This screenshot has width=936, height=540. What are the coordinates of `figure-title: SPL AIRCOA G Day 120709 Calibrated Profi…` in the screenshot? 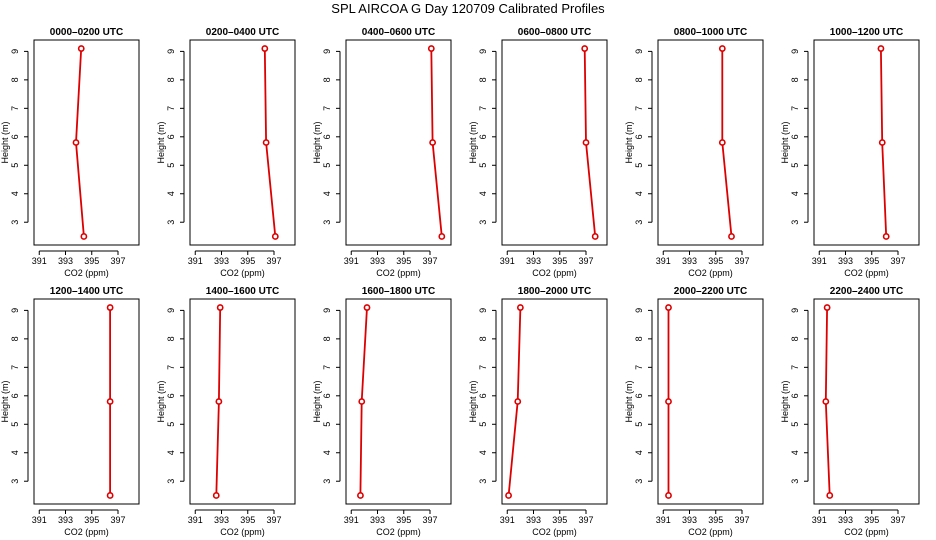 It's located at (468, 8).